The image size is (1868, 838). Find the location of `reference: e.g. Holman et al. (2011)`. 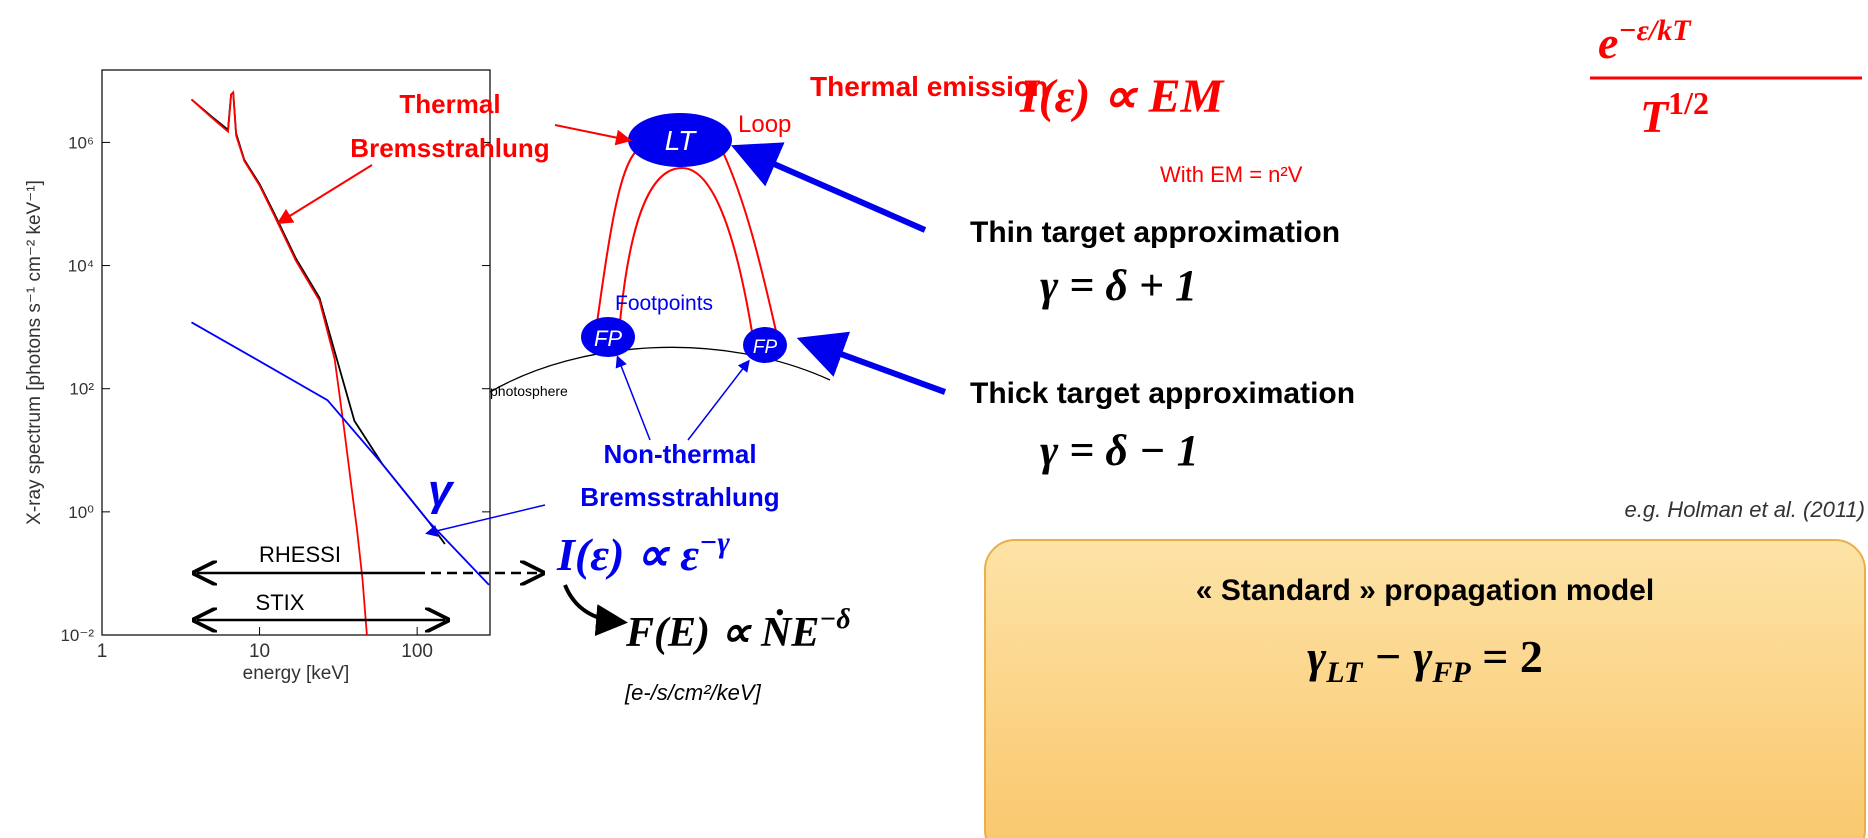

reference: e.g. Holman et al. (2011) is located at coordinates (1745, 509).